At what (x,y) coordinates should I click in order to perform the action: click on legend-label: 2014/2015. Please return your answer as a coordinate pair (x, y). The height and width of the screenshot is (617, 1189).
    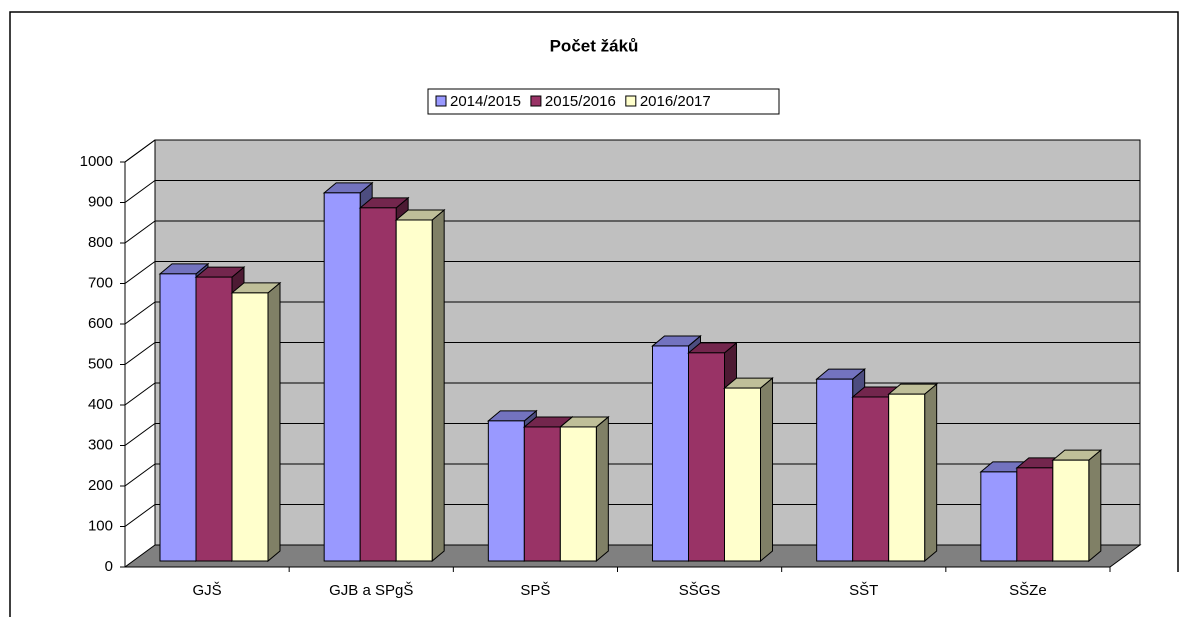
    Looking at the image, I should click on (485, 101).